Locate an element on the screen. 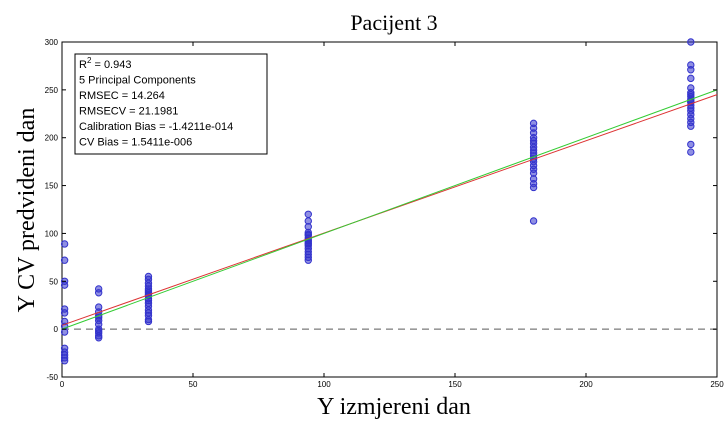 The width and height of the screenshot is (726, 426). stats-line: CV Bias = 1.5411e-006 is located at coordinates (135, 143).